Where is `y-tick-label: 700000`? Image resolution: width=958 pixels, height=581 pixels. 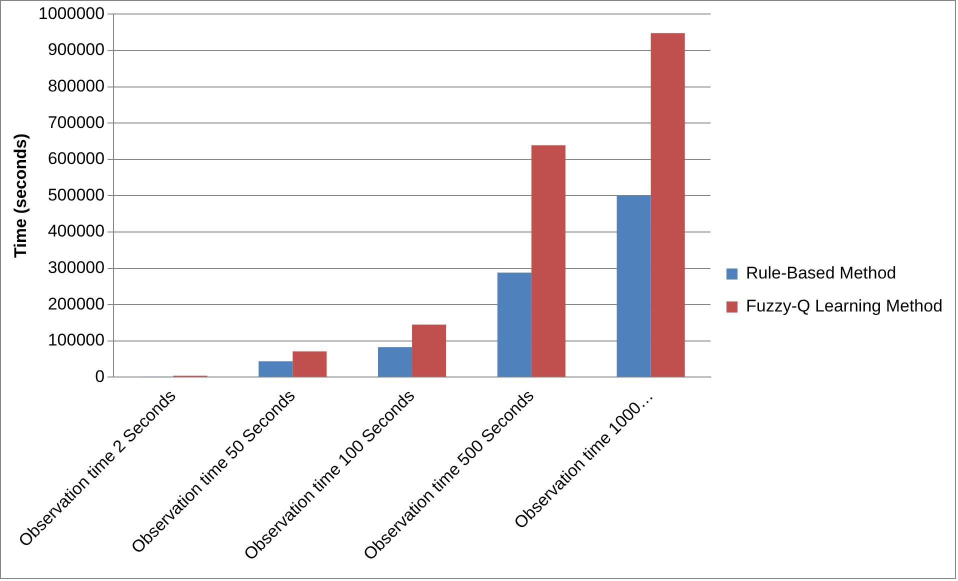 y-tick-label: 700000 is located at coordinates (76, 122).